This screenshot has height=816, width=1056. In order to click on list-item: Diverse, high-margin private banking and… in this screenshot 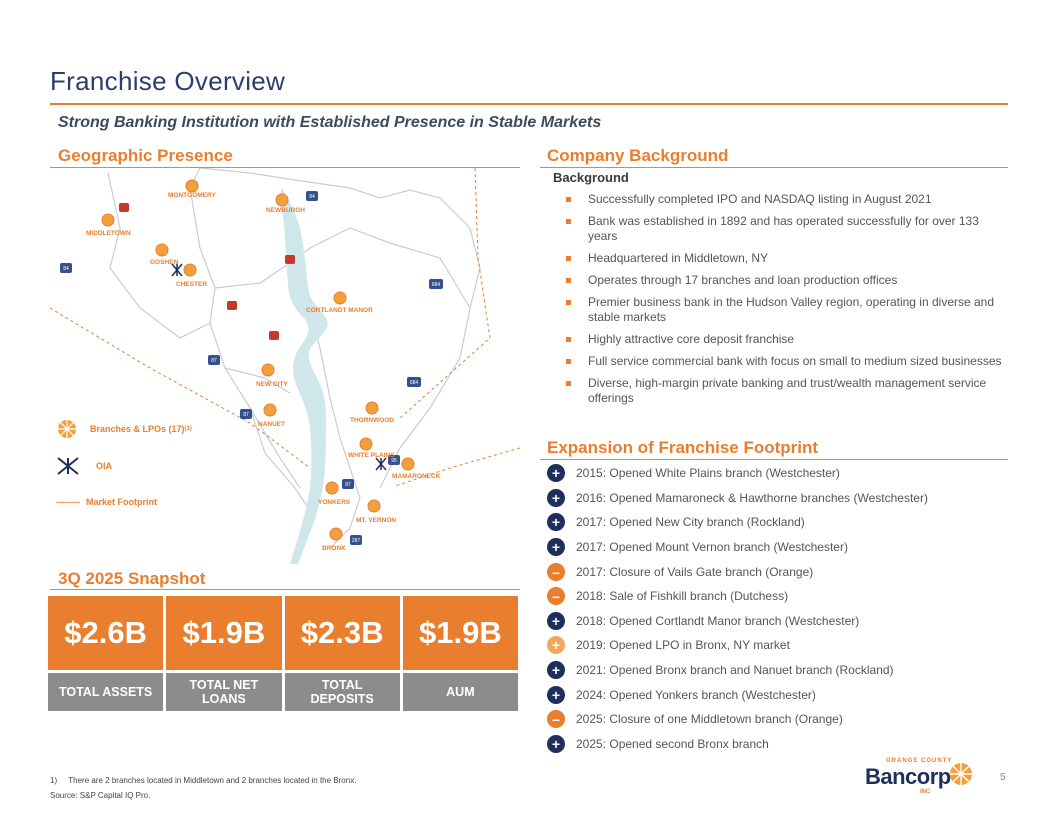, I will do `click(784, 391)`.